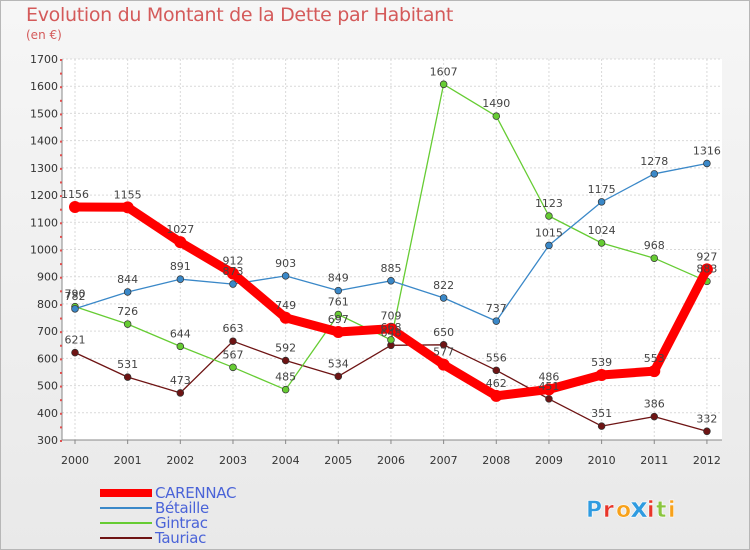 The height and width of the screenshot is (550, 750). What do you see at coordinates (549, 460) in the screenshot?
I see `x-tick-label: 2009` at bounding box center [549, 460].